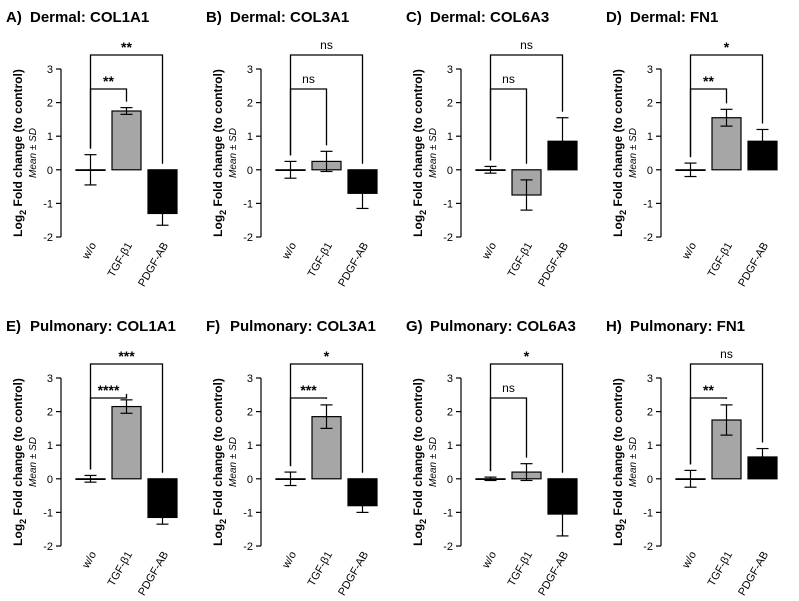  Describe the element at coordinates (414, 326) in the screenshot. I see `panel-label: G)` at that location.